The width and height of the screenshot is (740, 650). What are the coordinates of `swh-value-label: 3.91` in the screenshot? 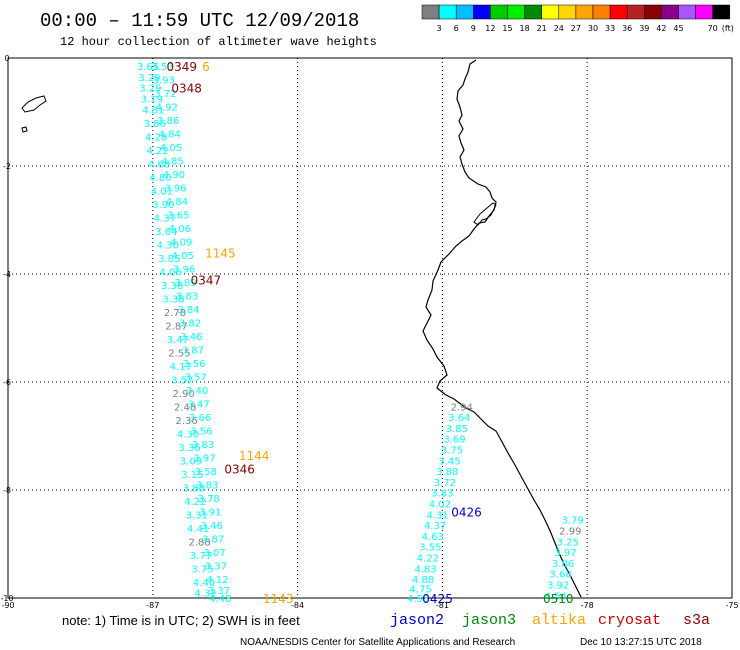 It's located at (210, 513).